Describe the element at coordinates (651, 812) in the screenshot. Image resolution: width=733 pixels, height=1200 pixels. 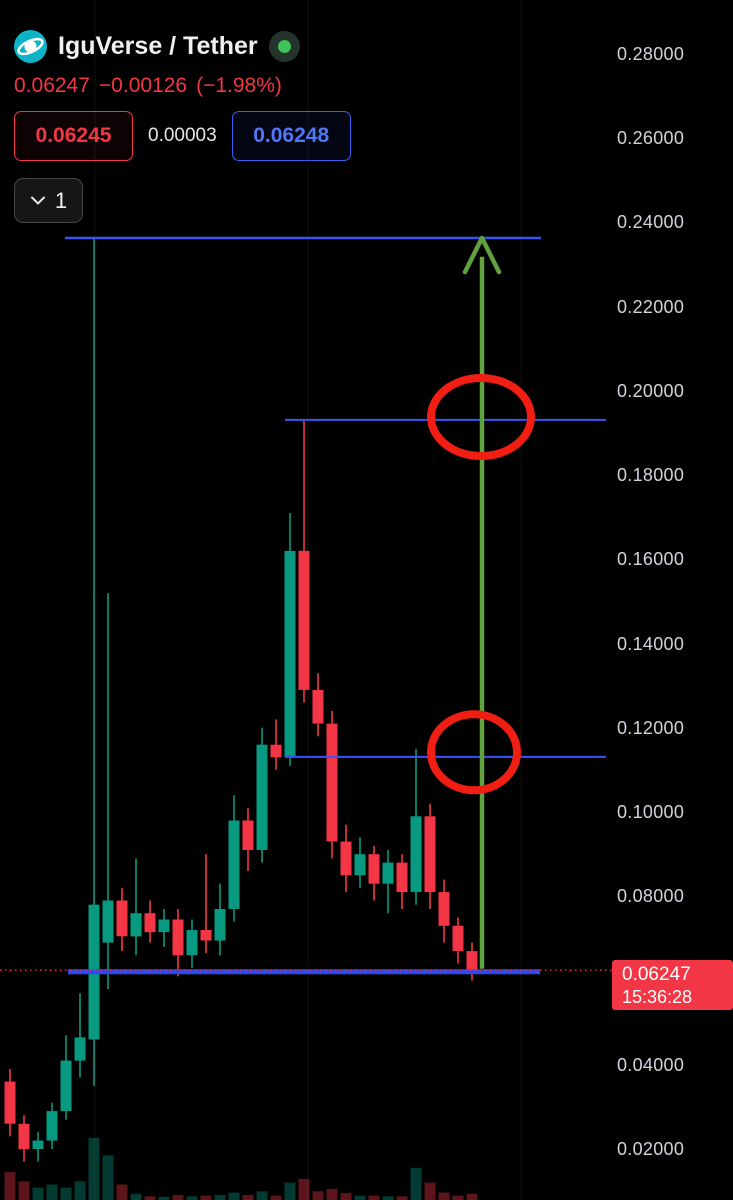
I see `price-axis-label: 0.10000` at that location.